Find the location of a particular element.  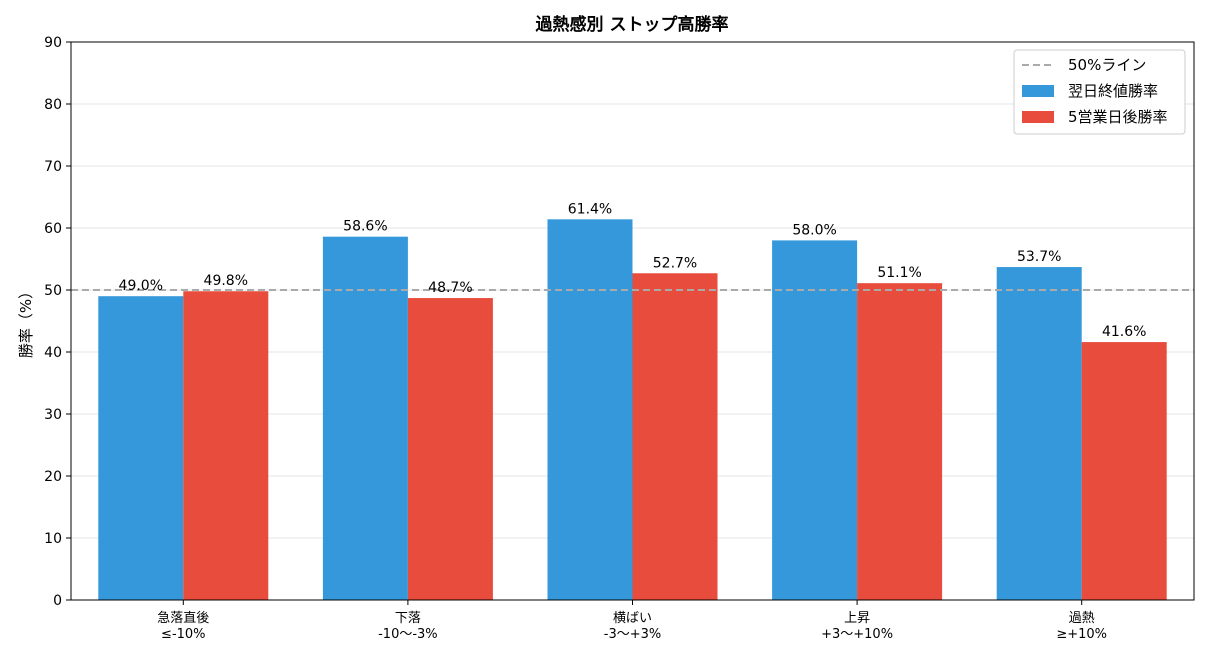

x-tick-label: 下落 is located at coordinates (408, 618).